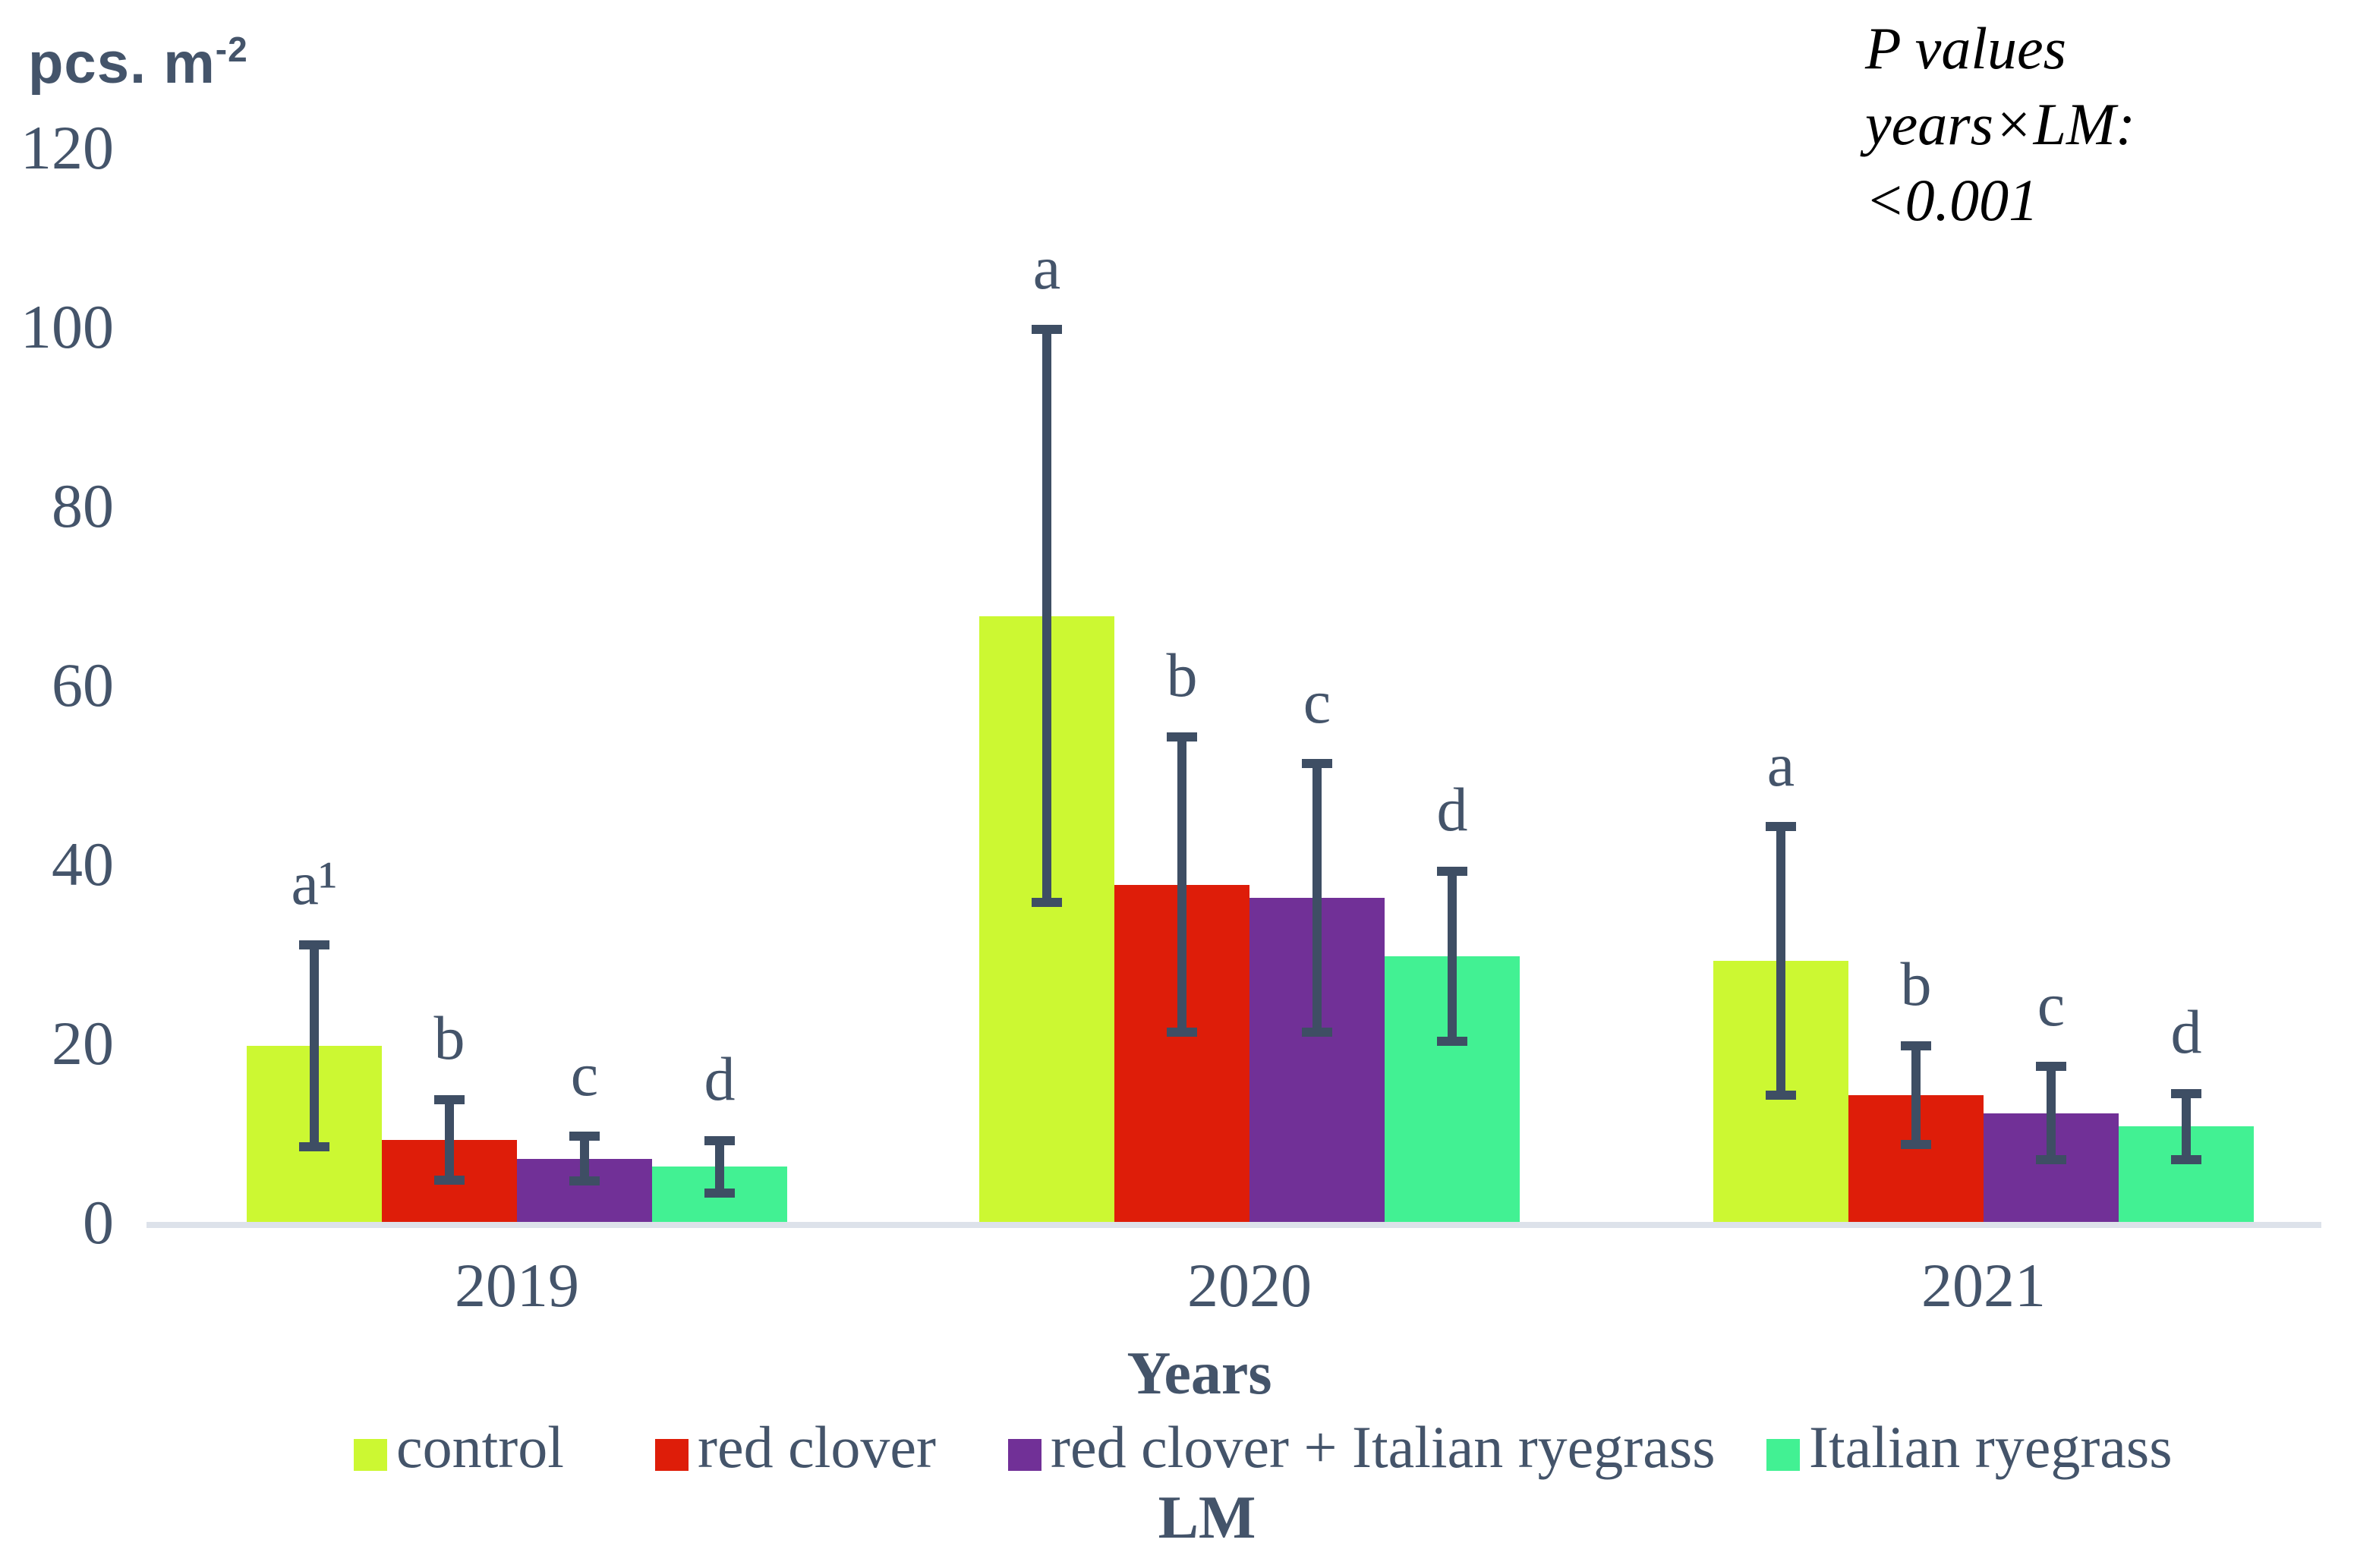 The height and width of the screenshot is (1568, 2376). What do you see at coordinates (1317, 702) in the screenshot?
I see `significance-letter-red-clover-italian-ryegrass-2020: c` at bounding box center [1317, 702].